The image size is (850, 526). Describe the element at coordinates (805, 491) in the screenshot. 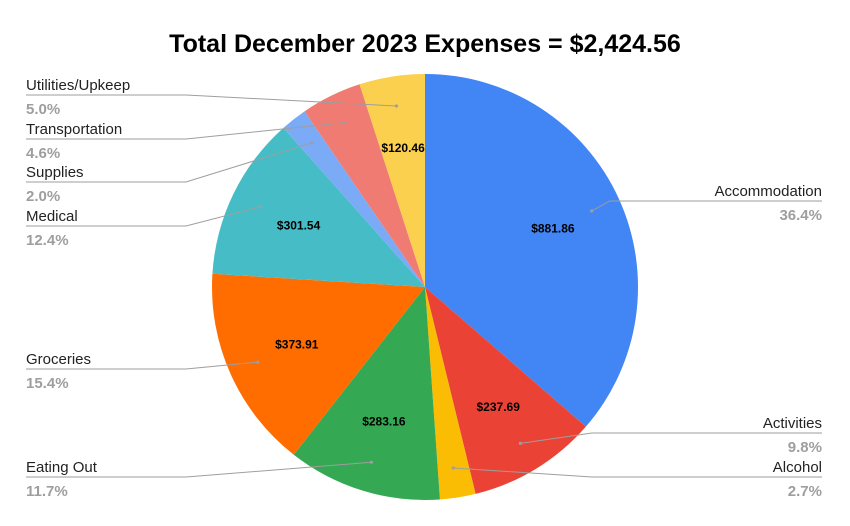

I see `percent-label-alcohol: 2.7%` at that location.